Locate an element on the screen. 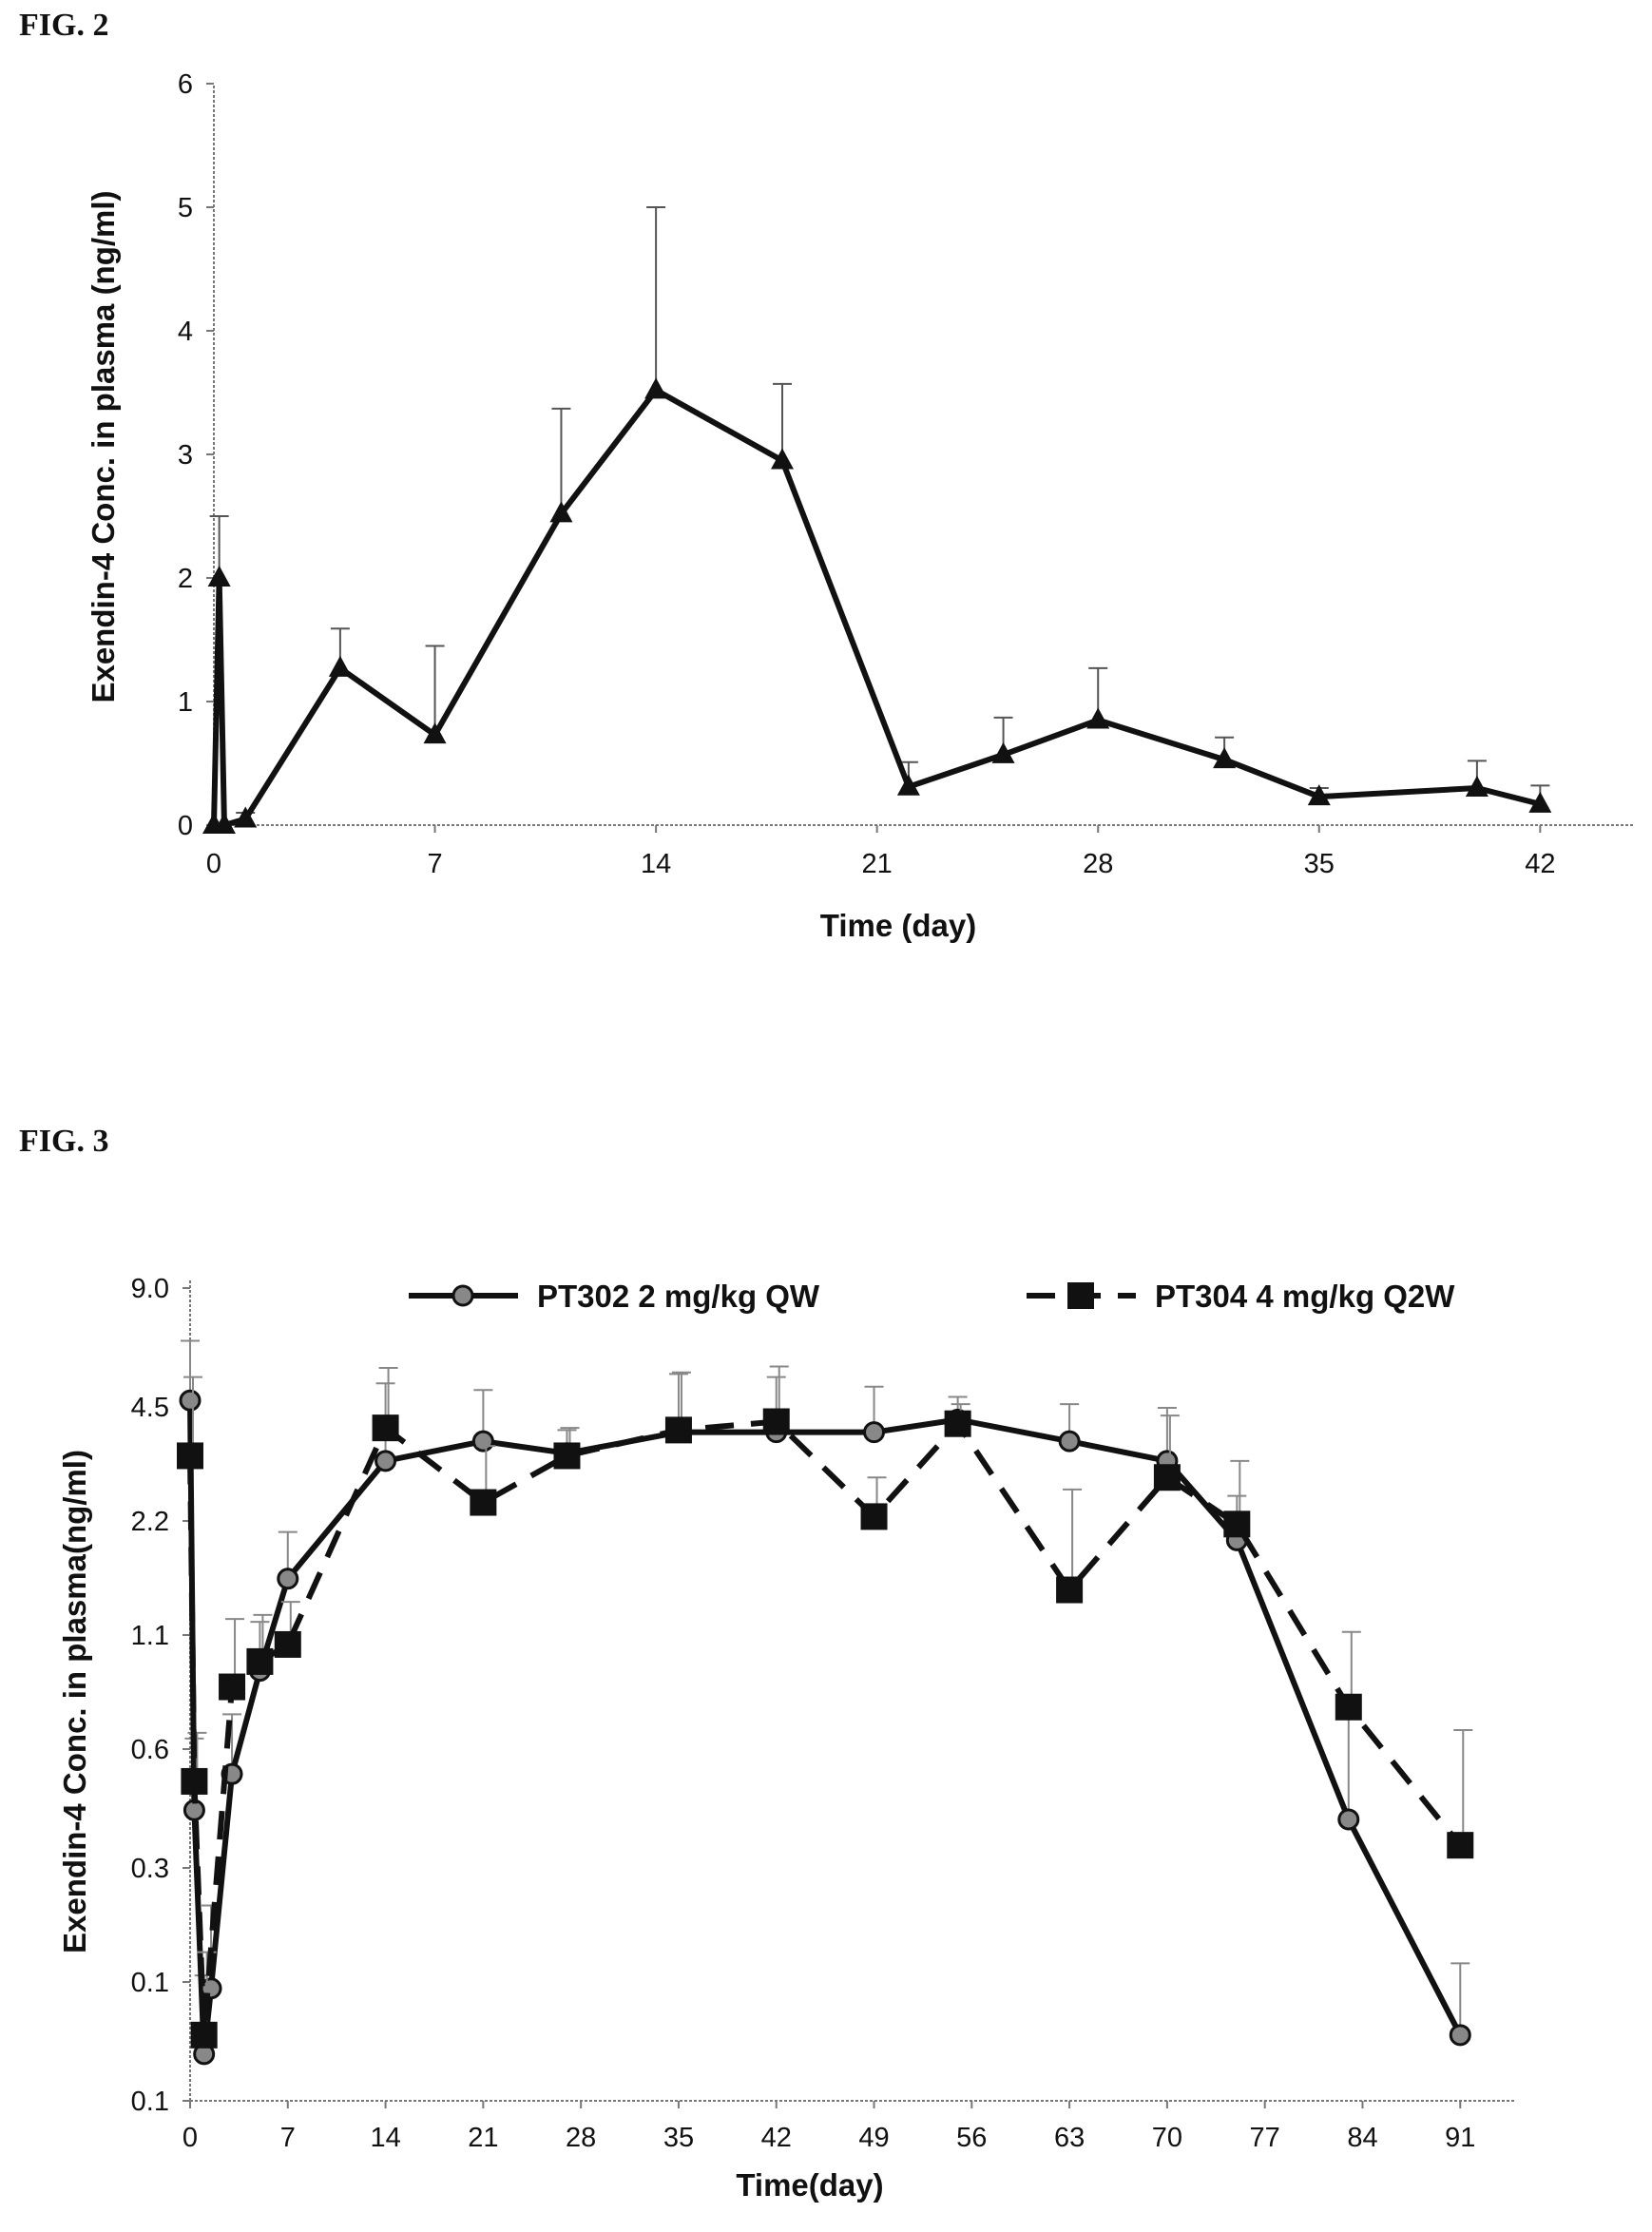 This screenshot has height=2232, width=1652. y-axis-title: Exendin-4 Conc. in plasma(ng/ml) is located at coordinates (74, 1702).